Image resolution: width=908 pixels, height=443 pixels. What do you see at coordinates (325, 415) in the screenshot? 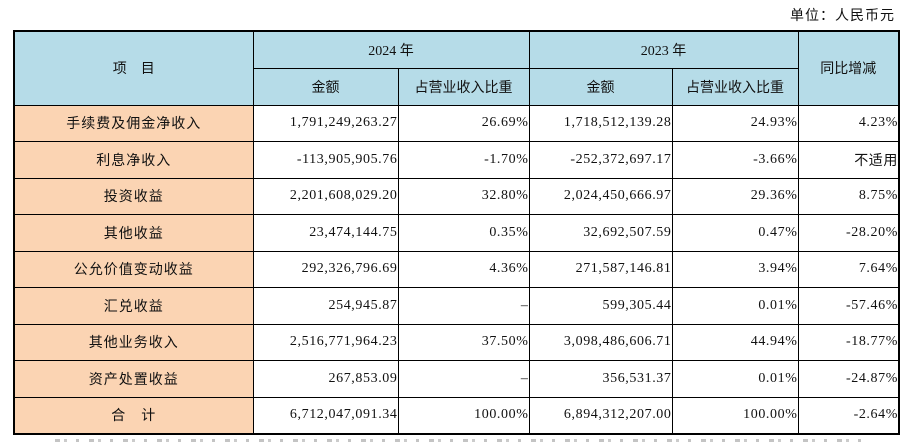
I see `amount-2024: 6,712,047,091.34` at bounding box center [325, 415].